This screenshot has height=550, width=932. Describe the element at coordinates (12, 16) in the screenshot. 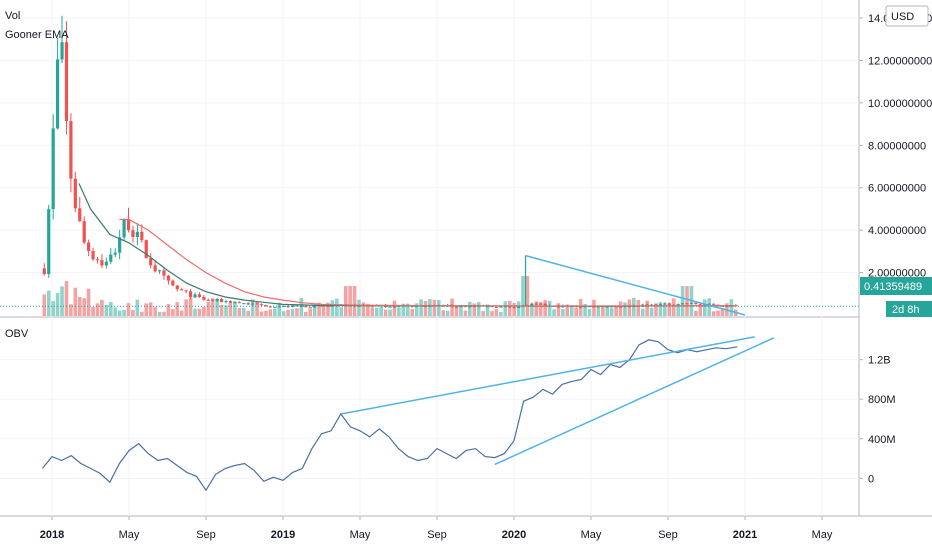

I see `volume-legend-label: Vol` at that location.